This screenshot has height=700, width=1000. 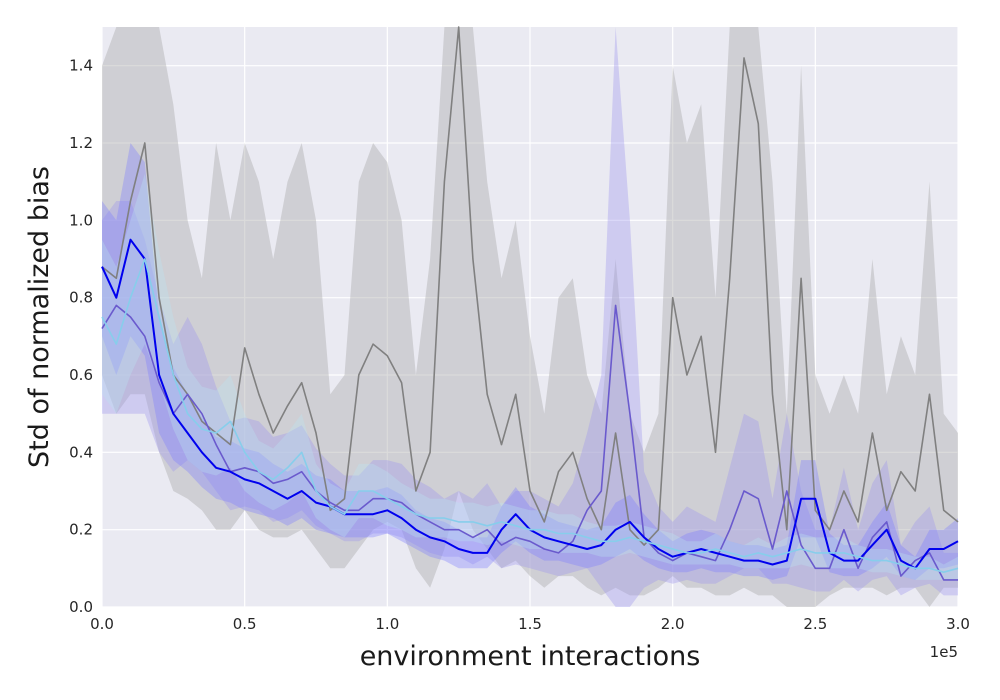 What do you see at coordinates (81, 336) in the screenshot?
I see `y-tick-labels: 0.0 0.2 0.4 0.6 0.8 1.0 1.2 1.4` at bounding box center [81, 336].